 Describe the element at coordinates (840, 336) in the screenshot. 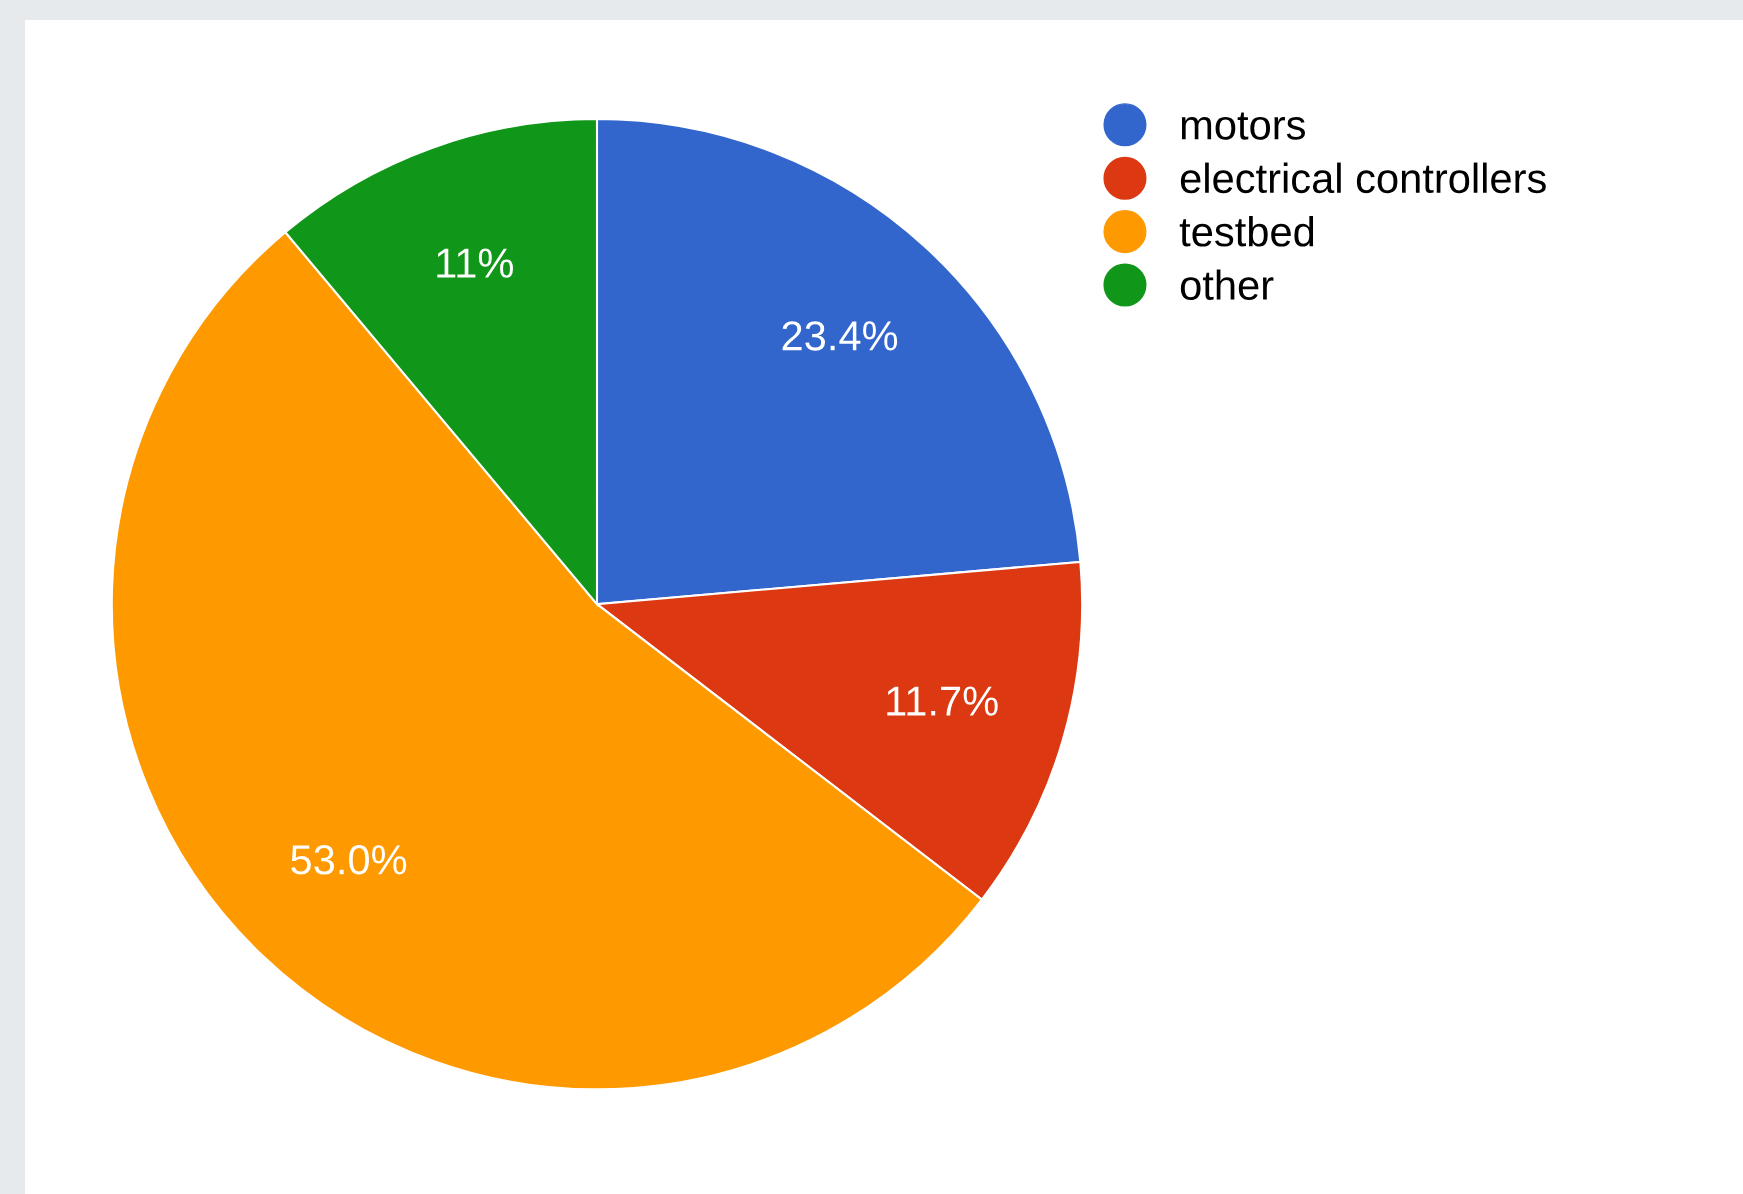

I see `data-label: 23.4%` at that location.